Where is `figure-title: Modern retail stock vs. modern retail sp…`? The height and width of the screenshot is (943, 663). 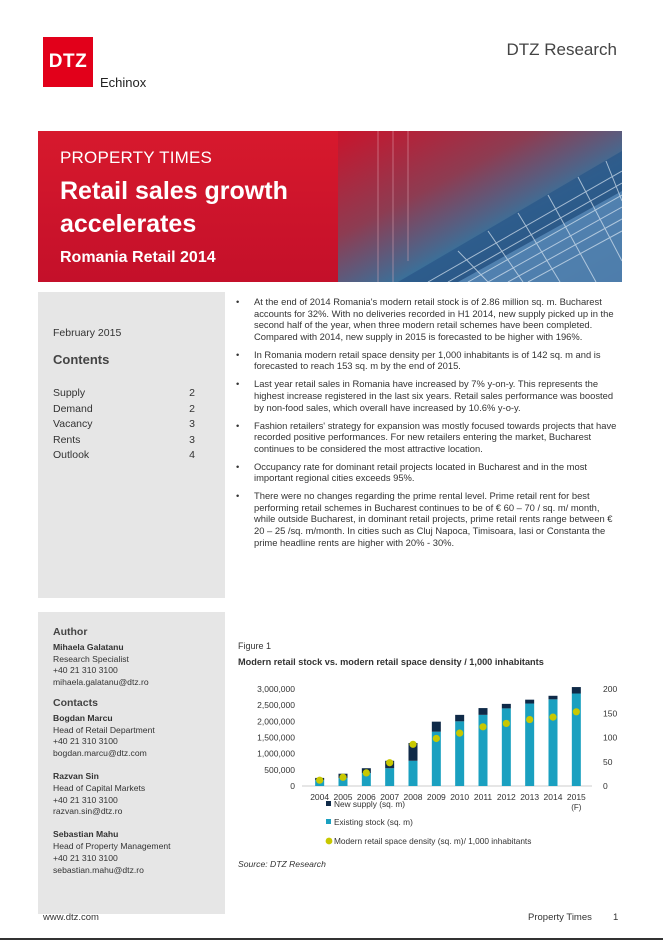 figure-title: Modern retail stock vs. modern retail sp… is located at coordinates (391, 662).